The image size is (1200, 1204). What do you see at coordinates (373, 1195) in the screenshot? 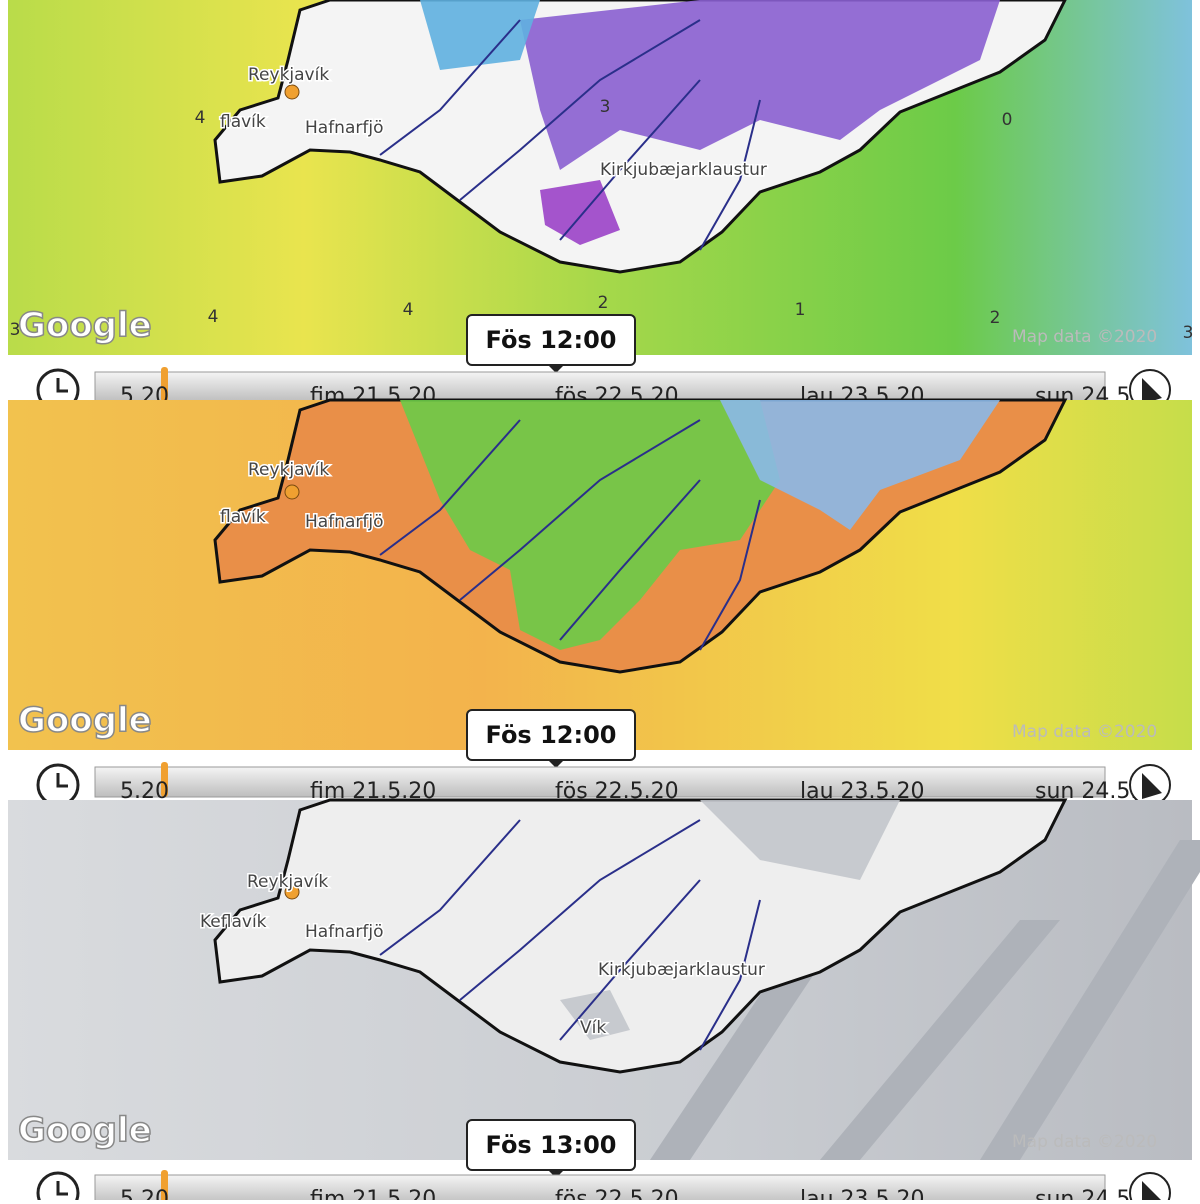
I see `timeline-day: fim 21.5.20` at bounding box center [373, 1195].